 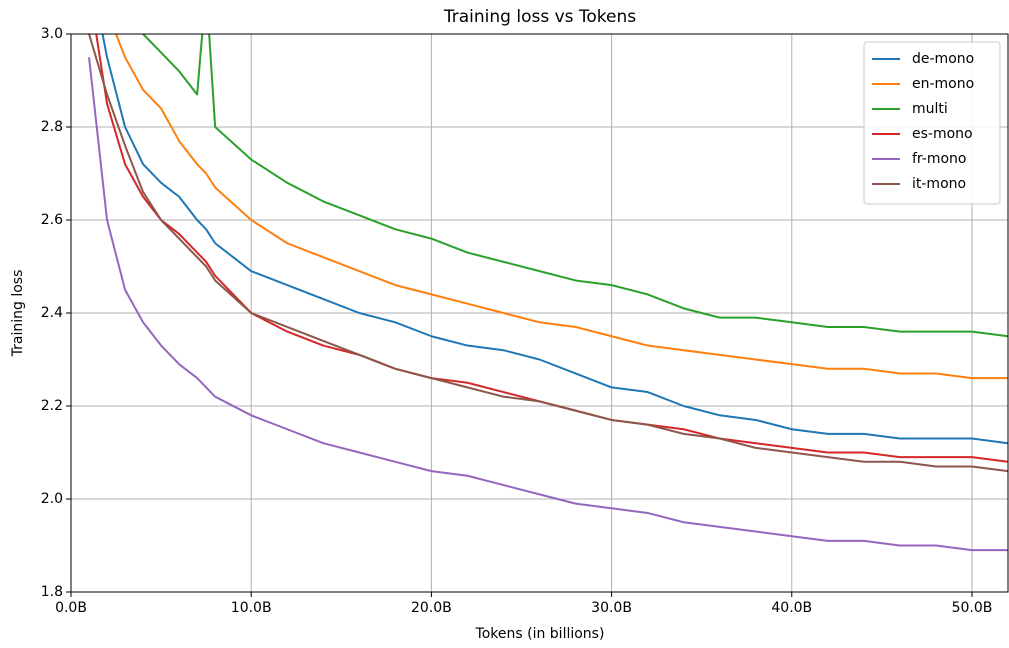 What do you see at coordinates (932, 123) in the screenshot?
I see `legend-box` at bounding box center [932, 123].